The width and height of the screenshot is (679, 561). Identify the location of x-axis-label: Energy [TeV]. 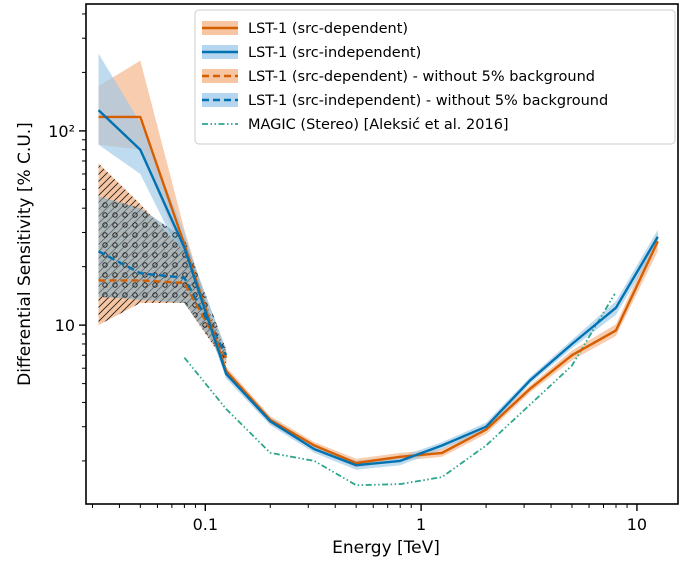
(386, 548).